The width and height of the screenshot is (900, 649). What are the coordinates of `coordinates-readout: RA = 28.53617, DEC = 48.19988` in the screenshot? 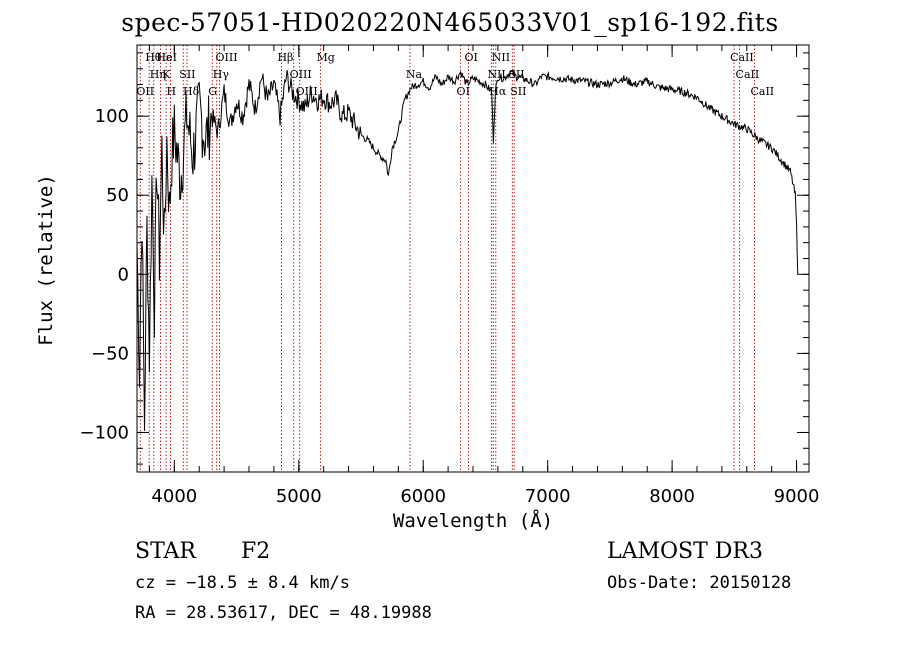 It's located at (283, 613).